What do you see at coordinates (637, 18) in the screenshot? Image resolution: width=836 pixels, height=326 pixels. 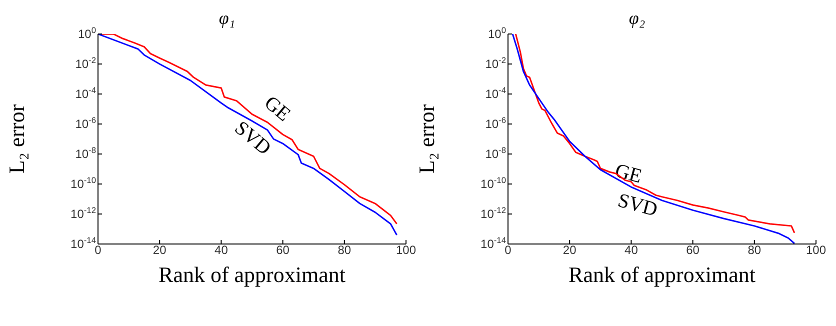 I see `chart-title: φ₂` at bounding box center [637, 18].